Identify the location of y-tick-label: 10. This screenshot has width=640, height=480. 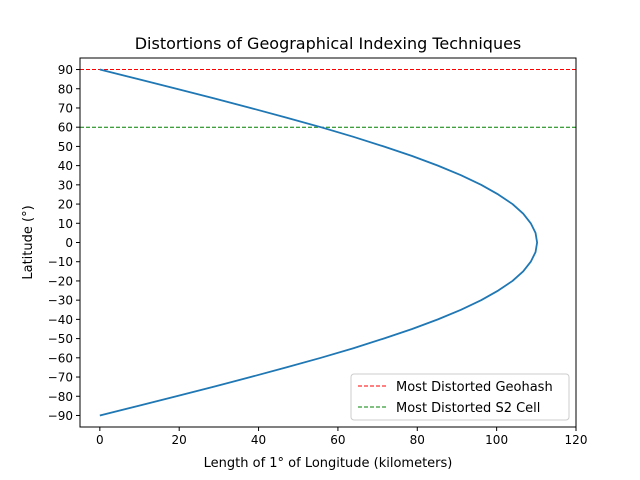
(65, 224).